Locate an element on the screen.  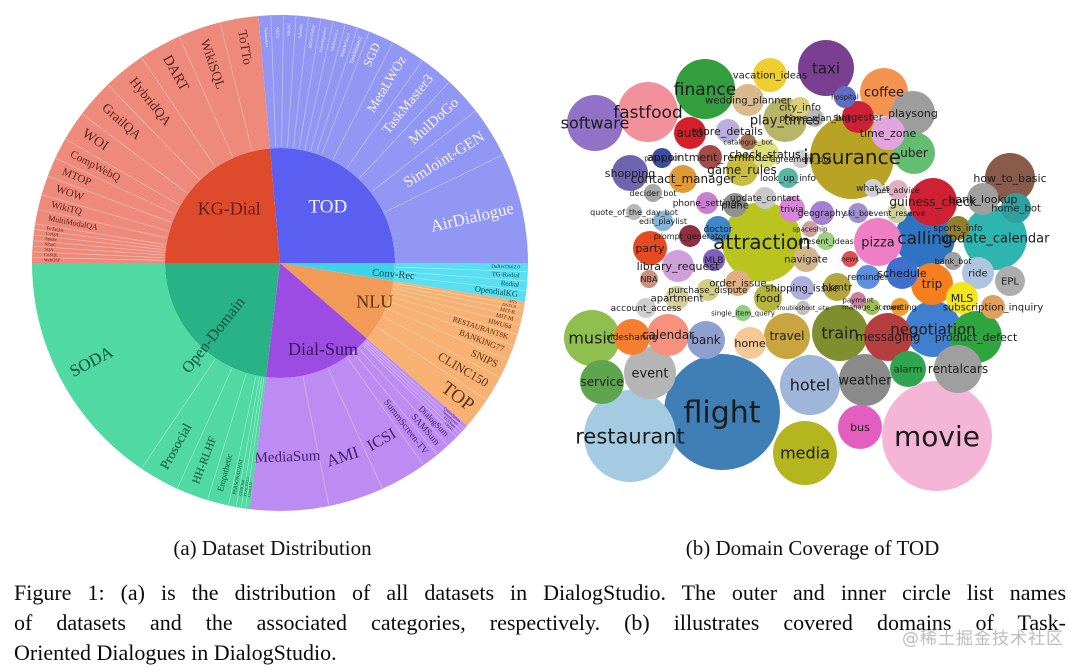
bubble-label-uber: uber is located at coordinates (914, 153).